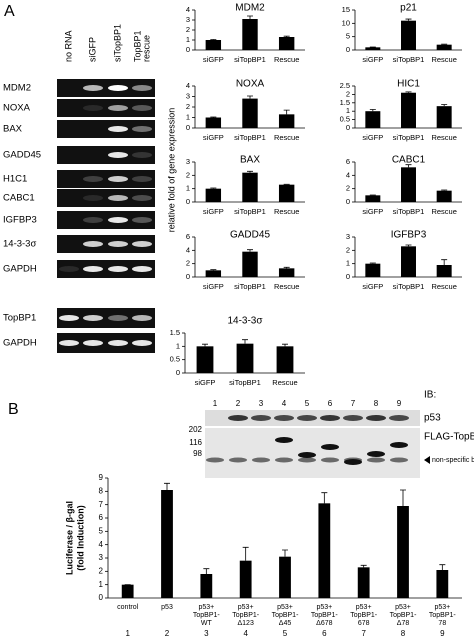  I want to click on lane-label: no RNA, so click(68, 46).